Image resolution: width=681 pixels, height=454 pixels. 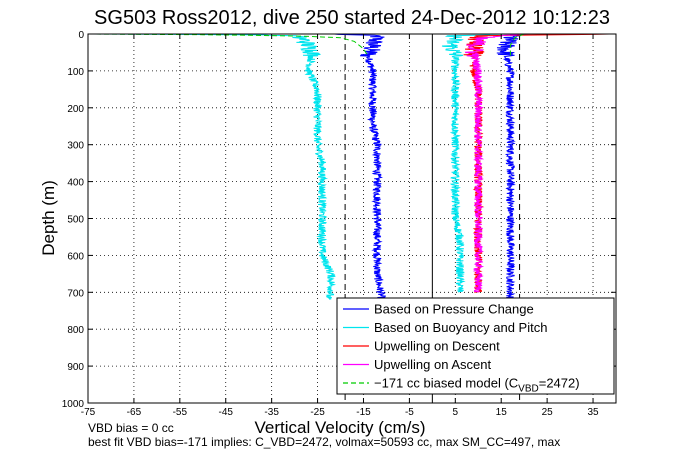 What do you see at coordinates (75, 109) in the screenshot?
I see `y-tick-label: 200` at bounding box center [75, 109].